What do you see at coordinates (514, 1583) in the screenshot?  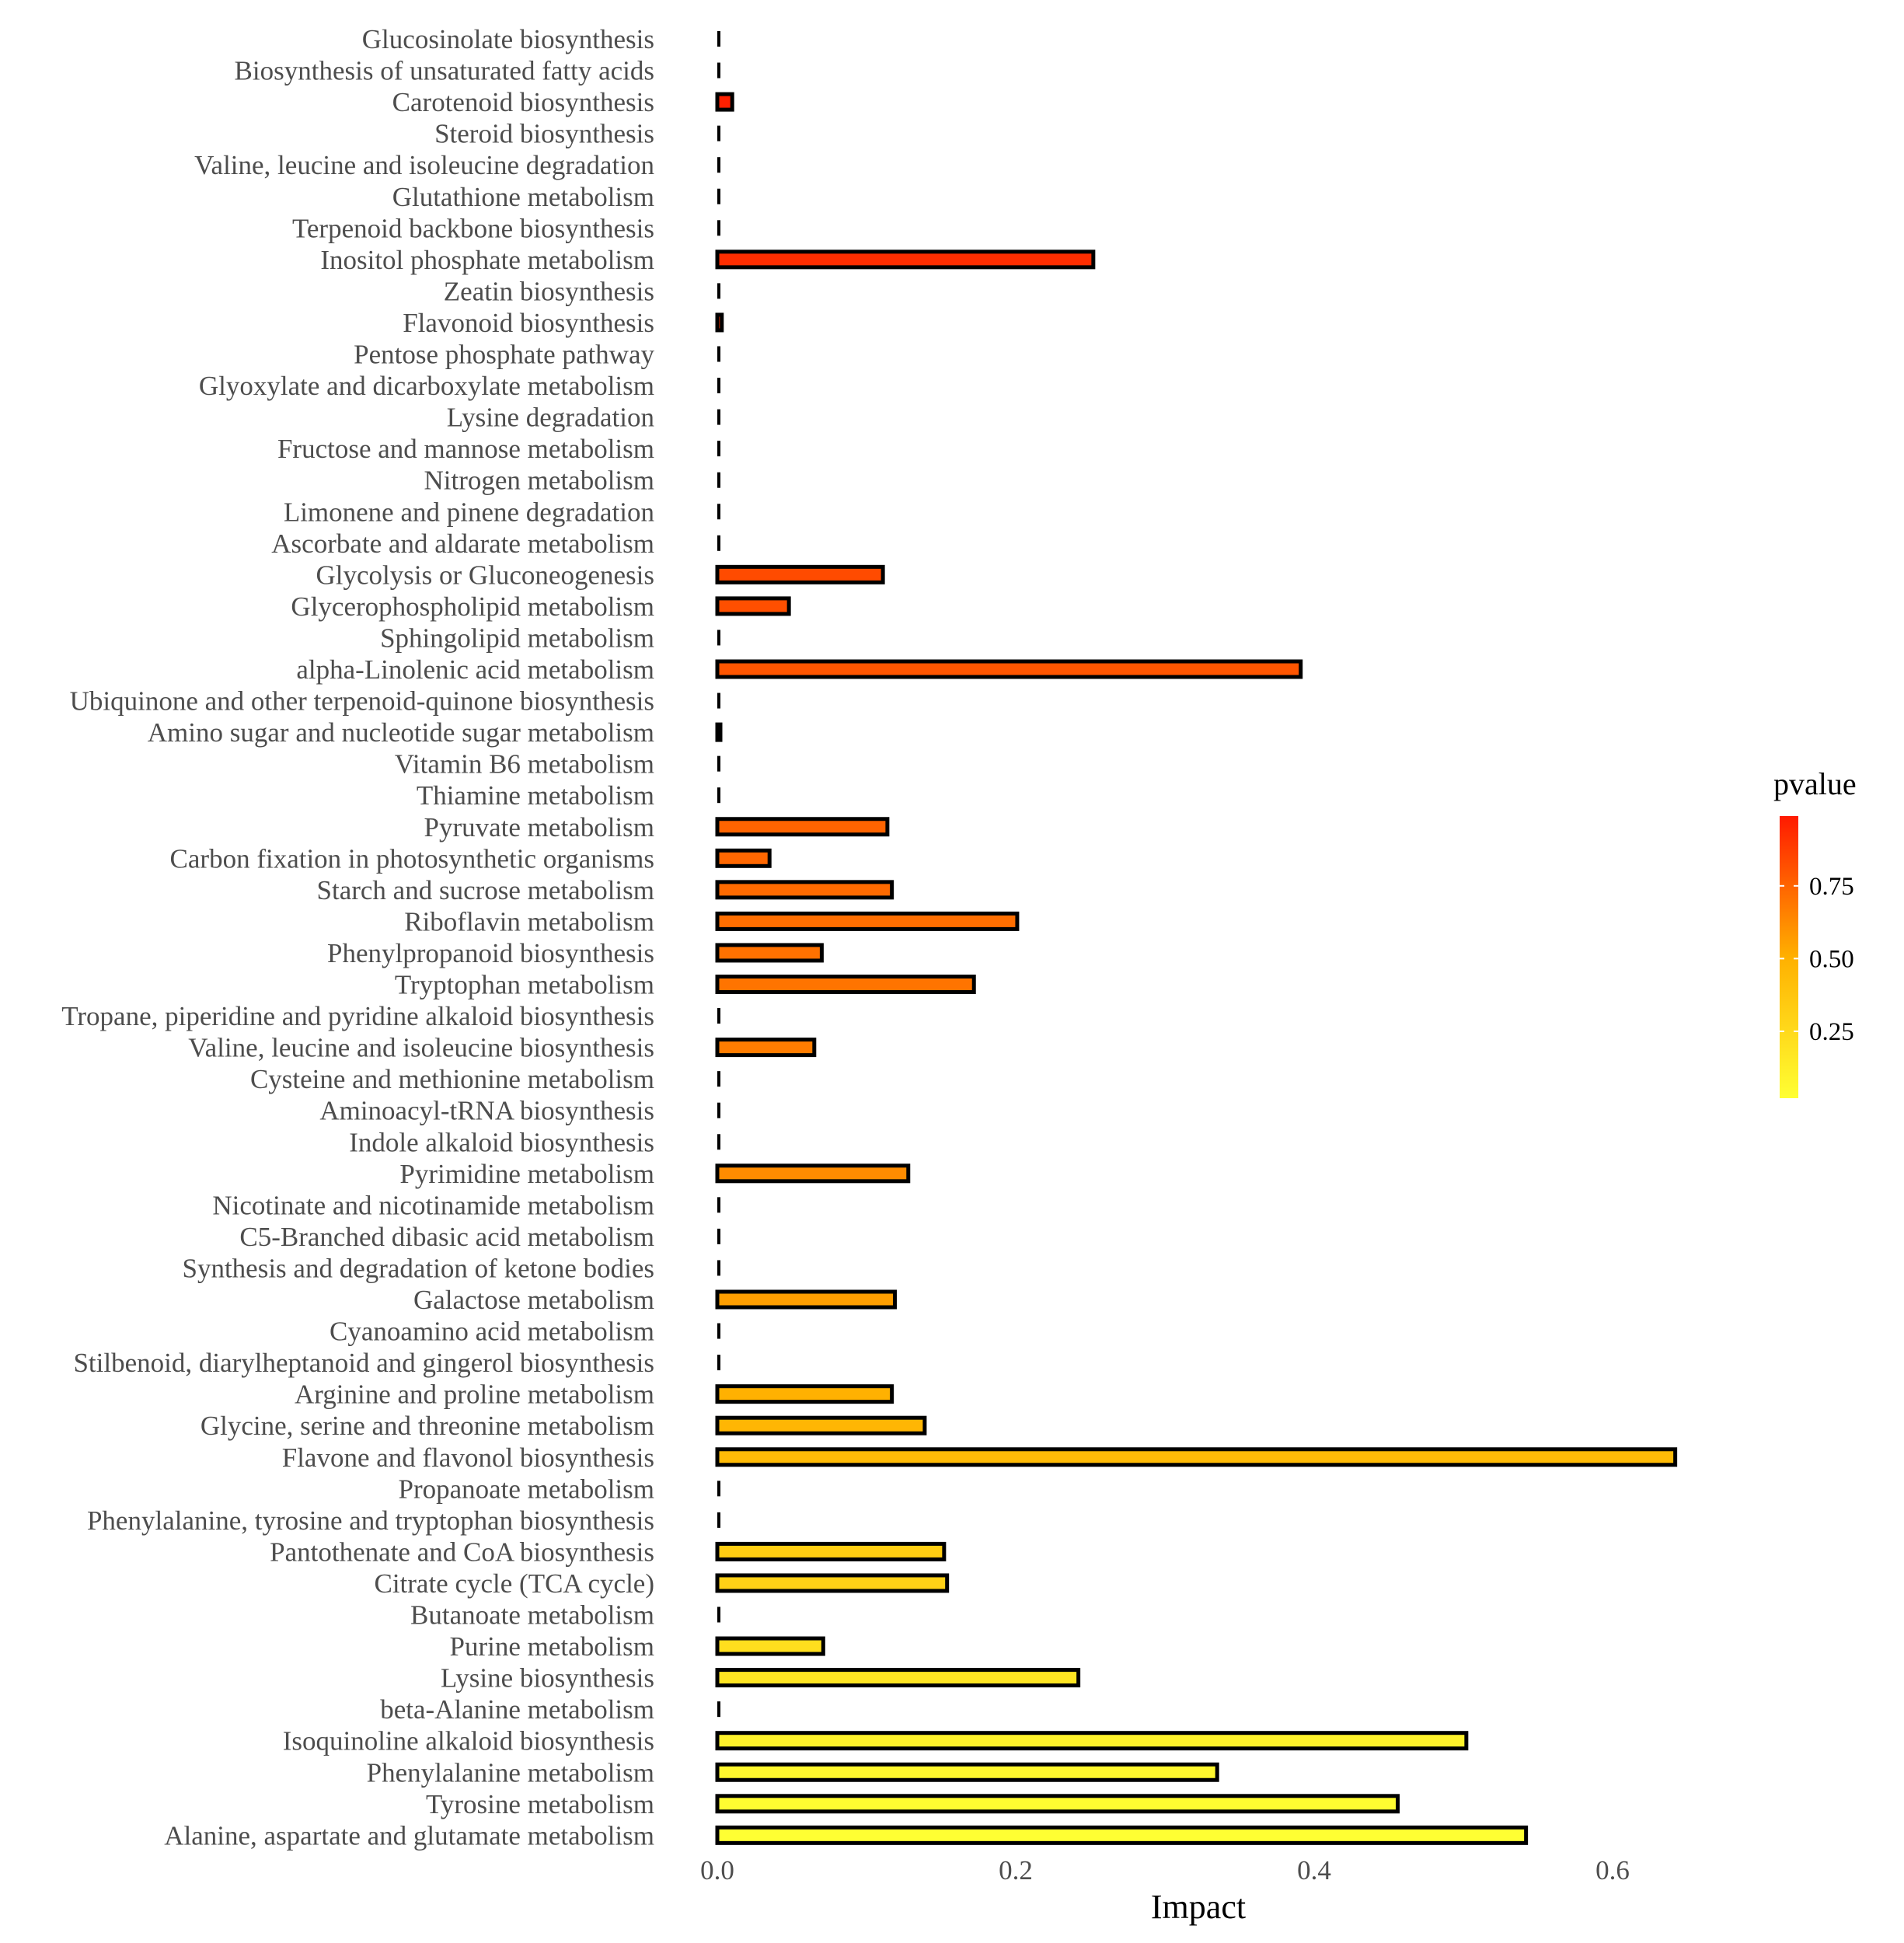 I see `category-label: Citrate cycle (TCA cycle)` at bounding box center [514, 1583].